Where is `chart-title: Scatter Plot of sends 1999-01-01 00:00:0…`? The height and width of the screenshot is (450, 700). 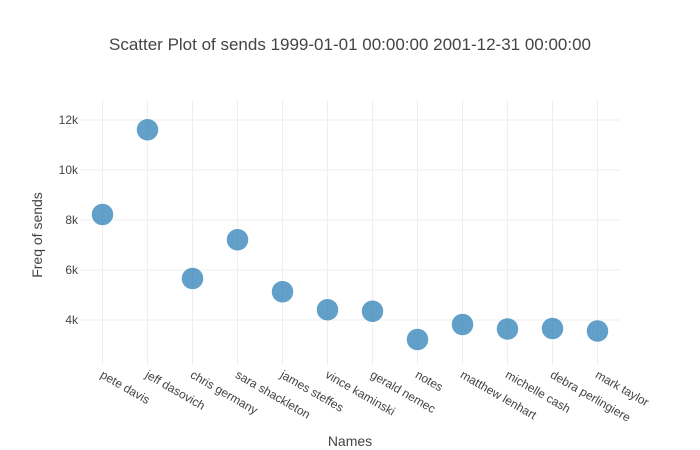
chart-title: Scatter Plot of sends 1999-01-01 00:00:0… is located at coordinates (350, 44).